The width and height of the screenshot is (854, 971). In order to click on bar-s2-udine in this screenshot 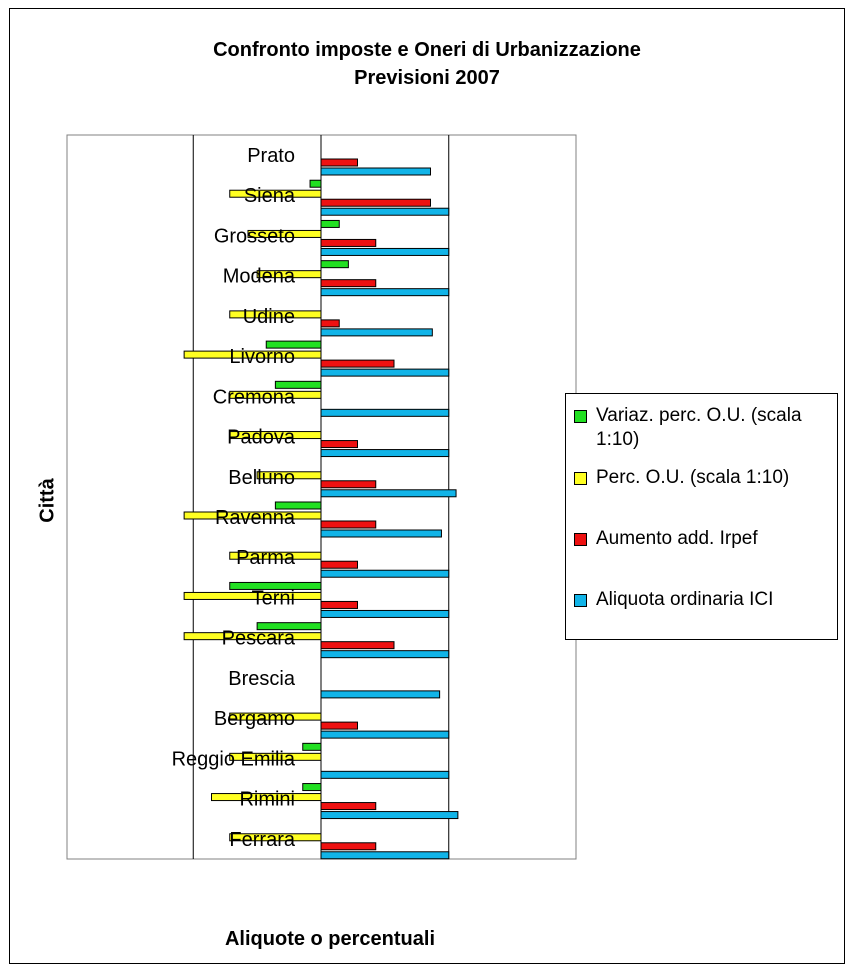, I will do `click(275, 314)`.